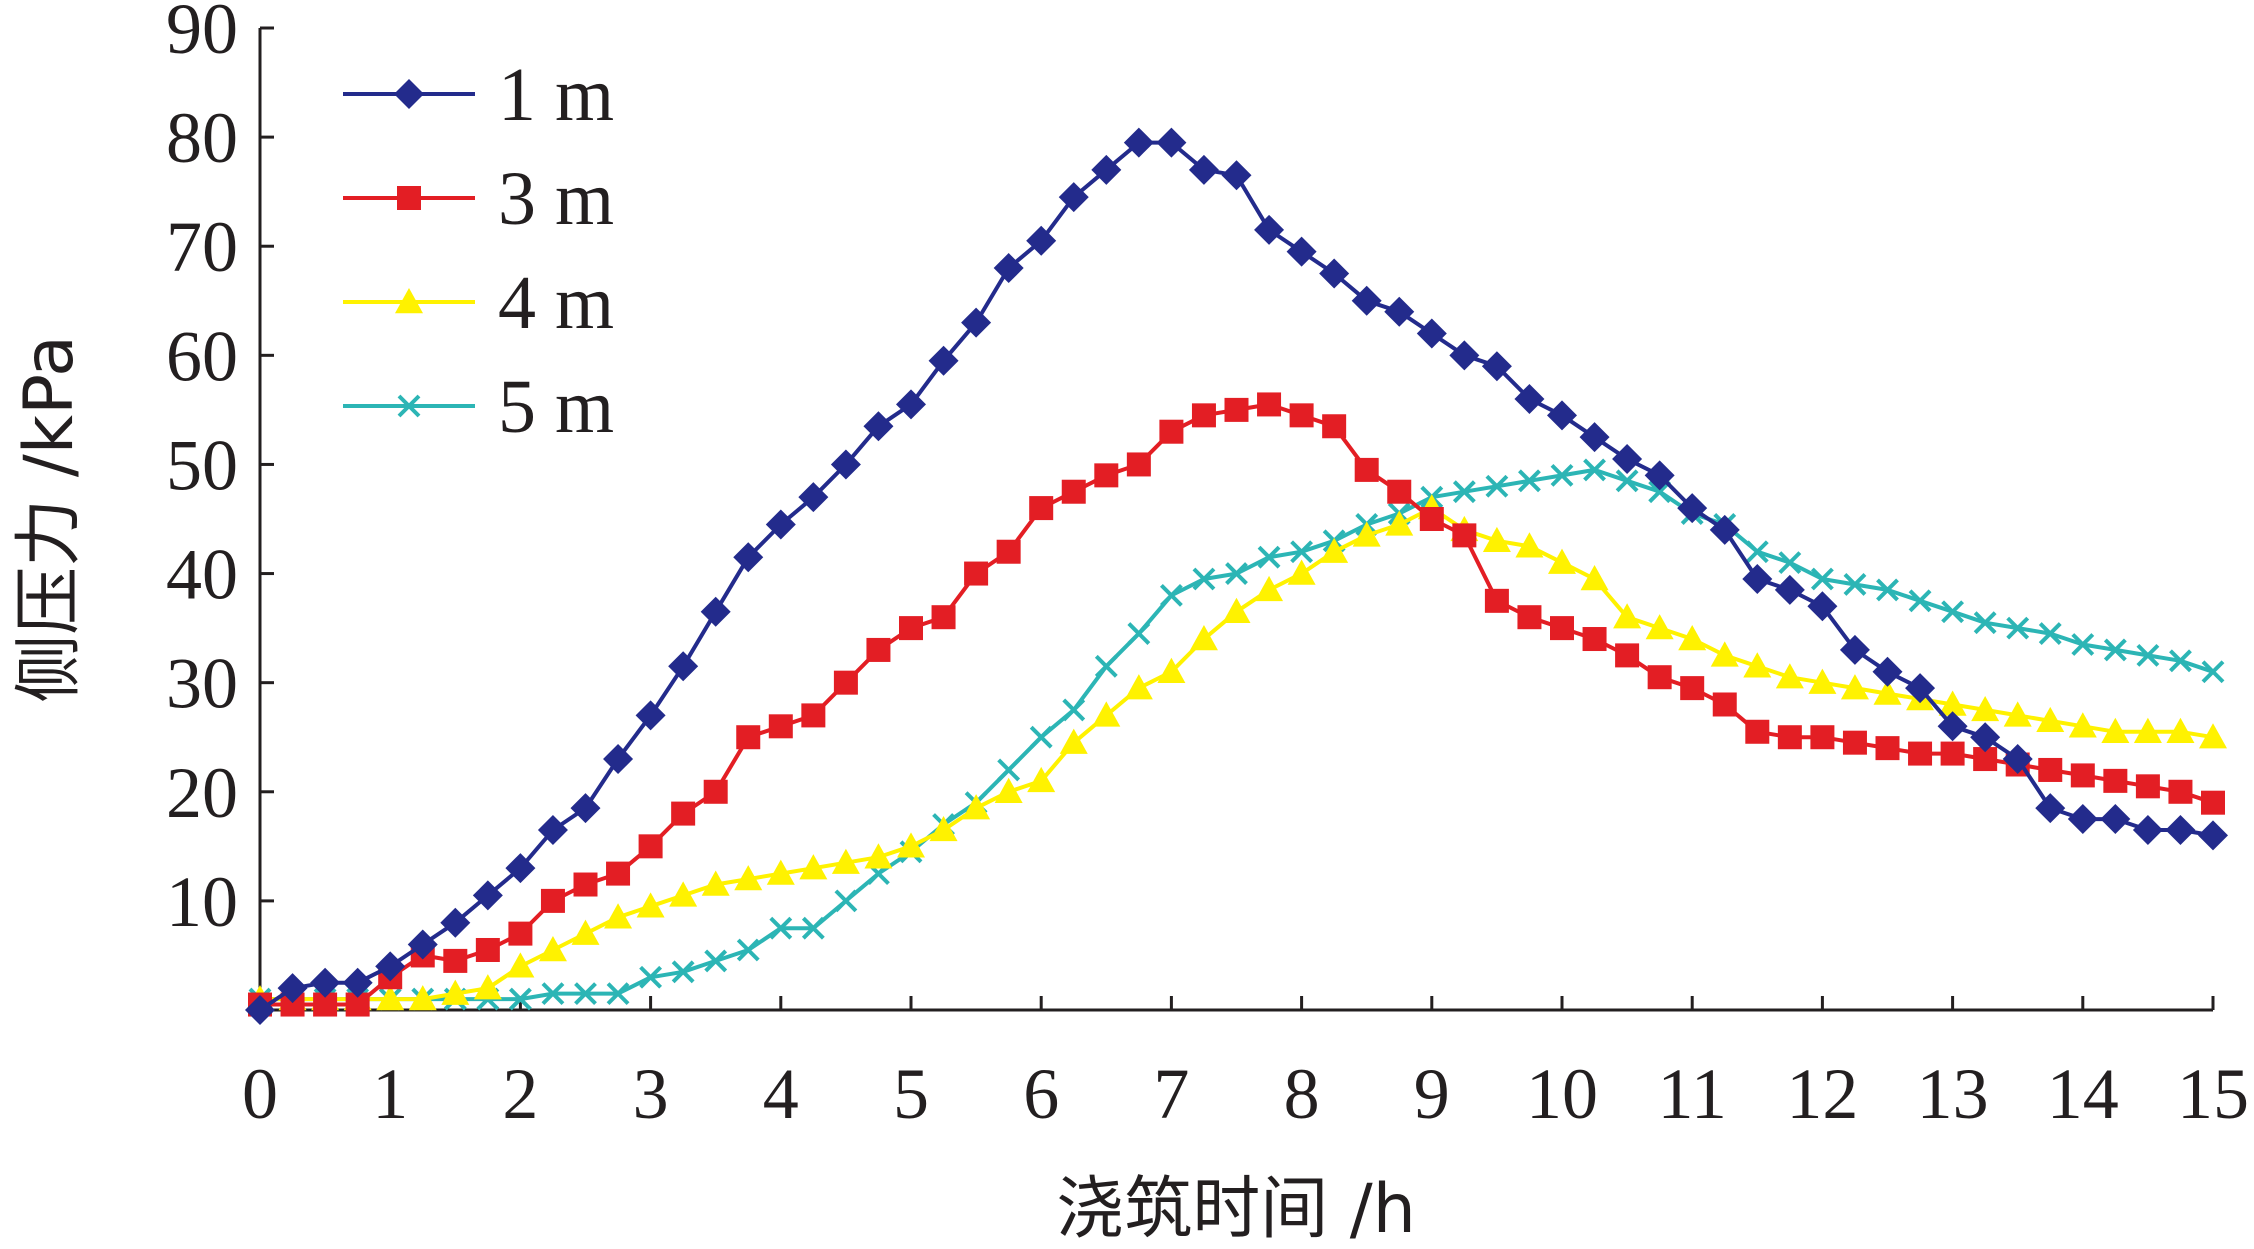 This screenshot has width=2254, height=1249. I want to click on legend: 1 m 3 m 4 m 5 m, so click(478, 251).